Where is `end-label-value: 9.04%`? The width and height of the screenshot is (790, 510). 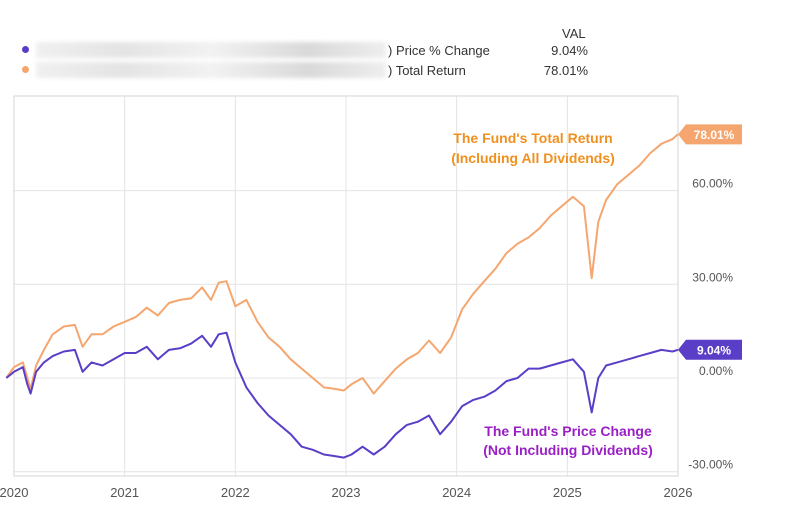 end-label-value: 9.04% is located at coordinates (714, 350).